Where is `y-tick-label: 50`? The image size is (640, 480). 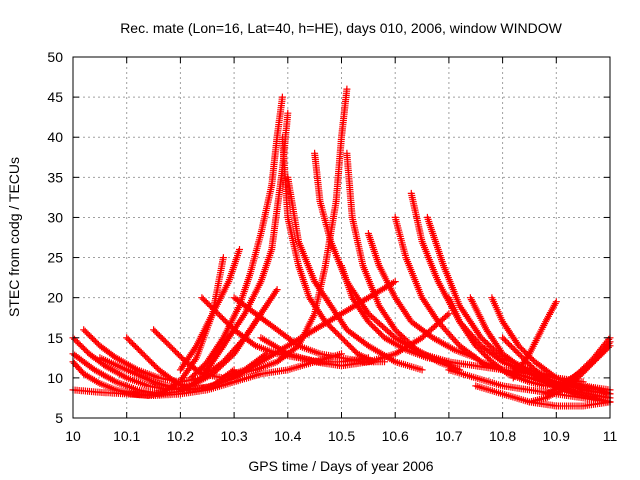
y-tick-label: 50 is located at coordinates (55, 57).